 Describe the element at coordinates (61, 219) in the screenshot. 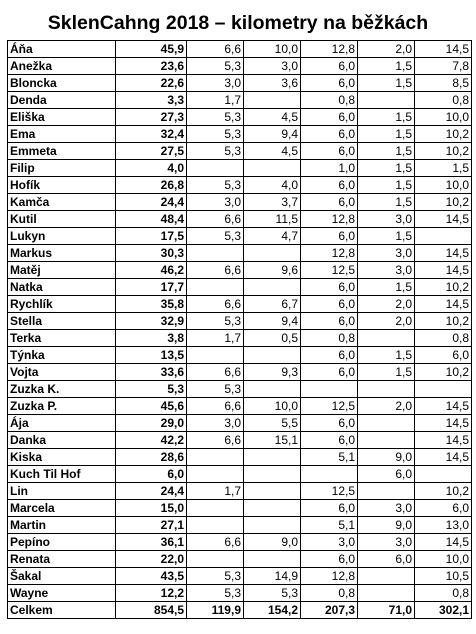

I see `name-cell: Kutil` at that location.